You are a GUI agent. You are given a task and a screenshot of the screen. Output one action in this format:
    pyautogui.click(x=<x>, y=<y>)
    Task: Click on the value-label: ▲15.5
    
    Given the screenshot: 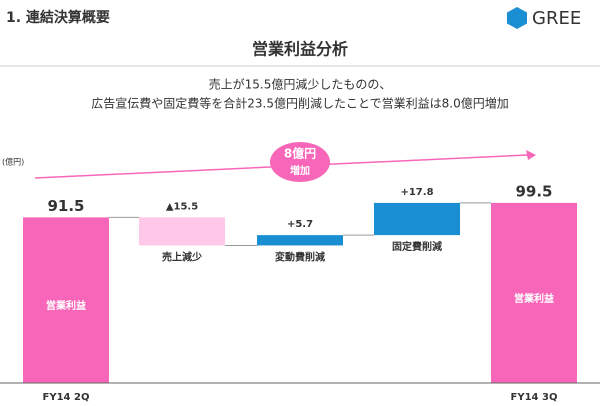 What is the action you would take?
    pyautogui.click(x=182, y=206)
    